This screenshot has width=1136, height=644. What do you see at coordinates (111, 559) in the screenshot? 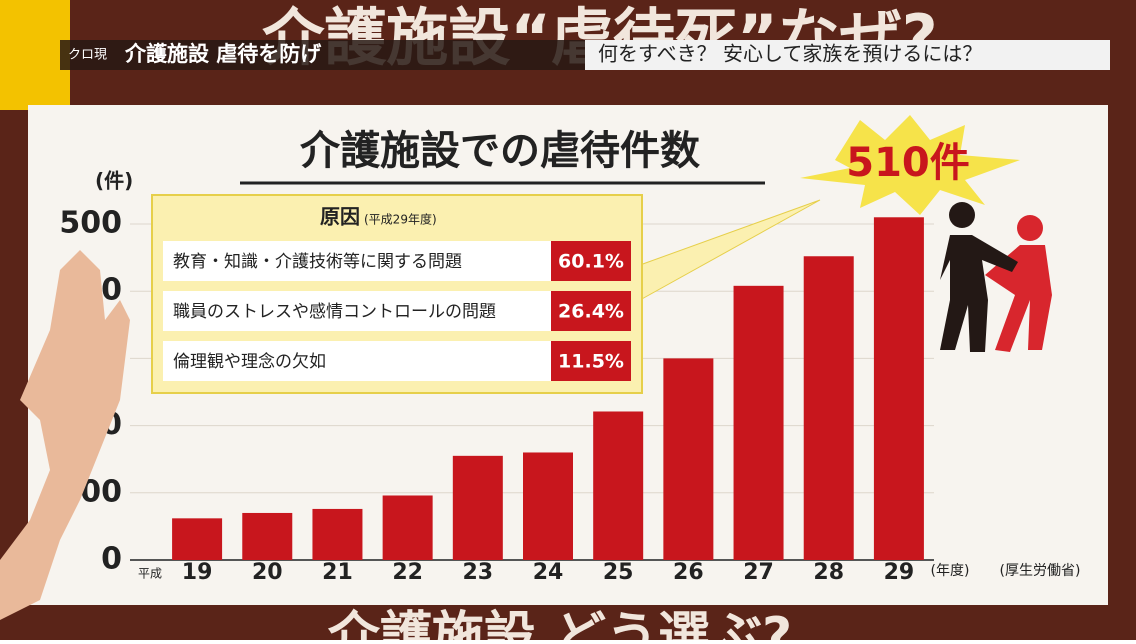
I see `y-tick-label: 0` at bounding box center [111, 559].